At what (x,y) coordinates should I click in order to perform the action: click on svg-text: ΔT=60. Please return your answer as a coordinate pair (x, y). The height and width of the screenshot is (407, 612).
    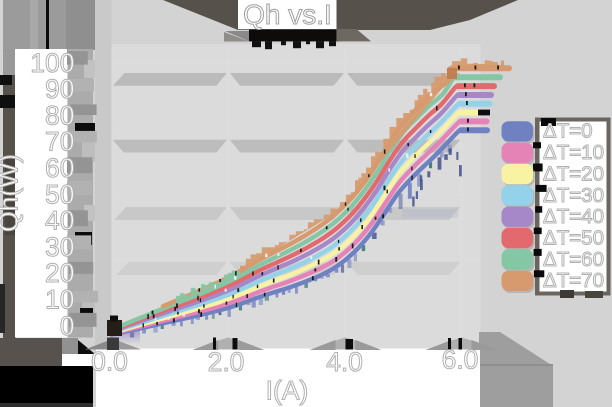
    Looking at the image, I should click on (573, 259).